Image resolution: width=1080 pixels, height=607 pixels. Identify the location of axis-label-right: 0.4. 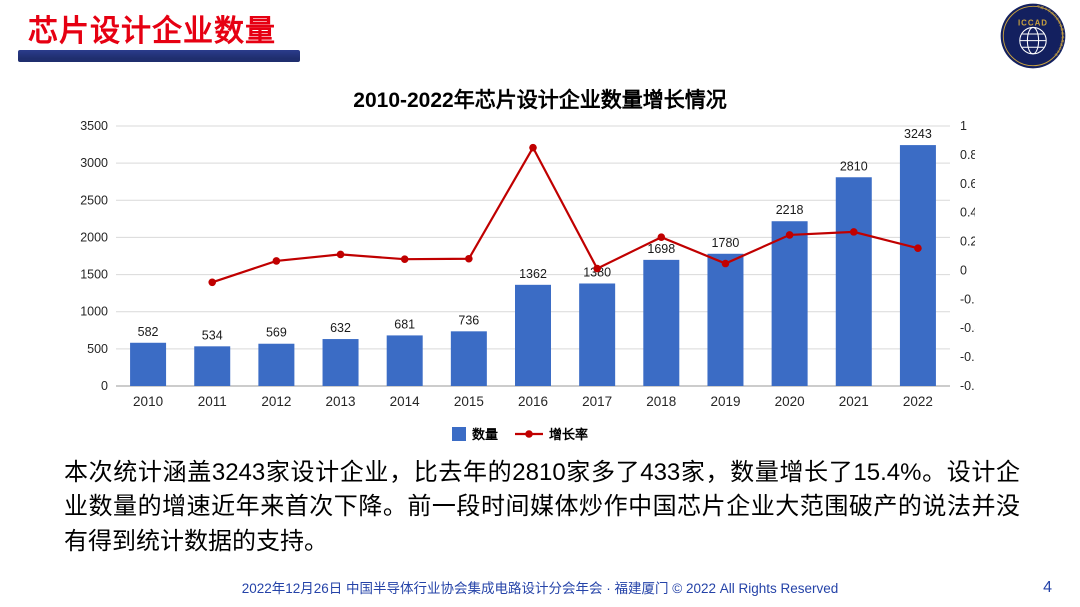
(967, 213).